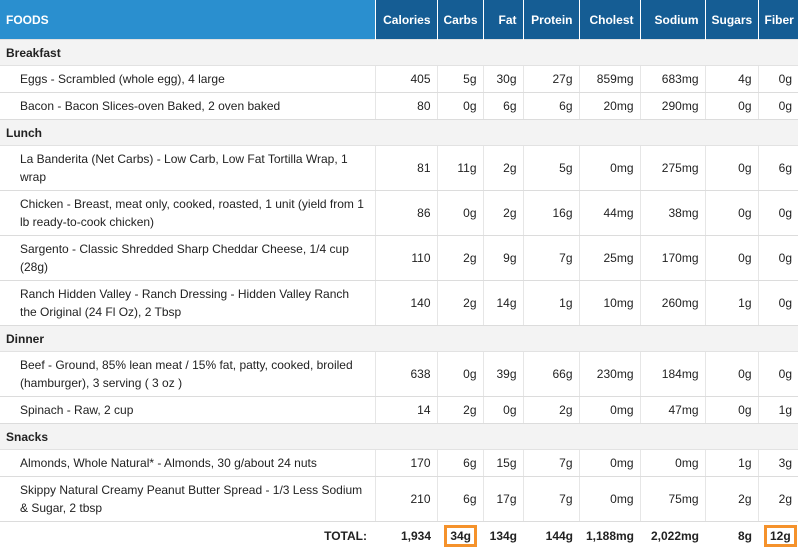  Describe the element at coordinates (503, 79) in the screenshot. I see `fat-cell: 30g` at that location.